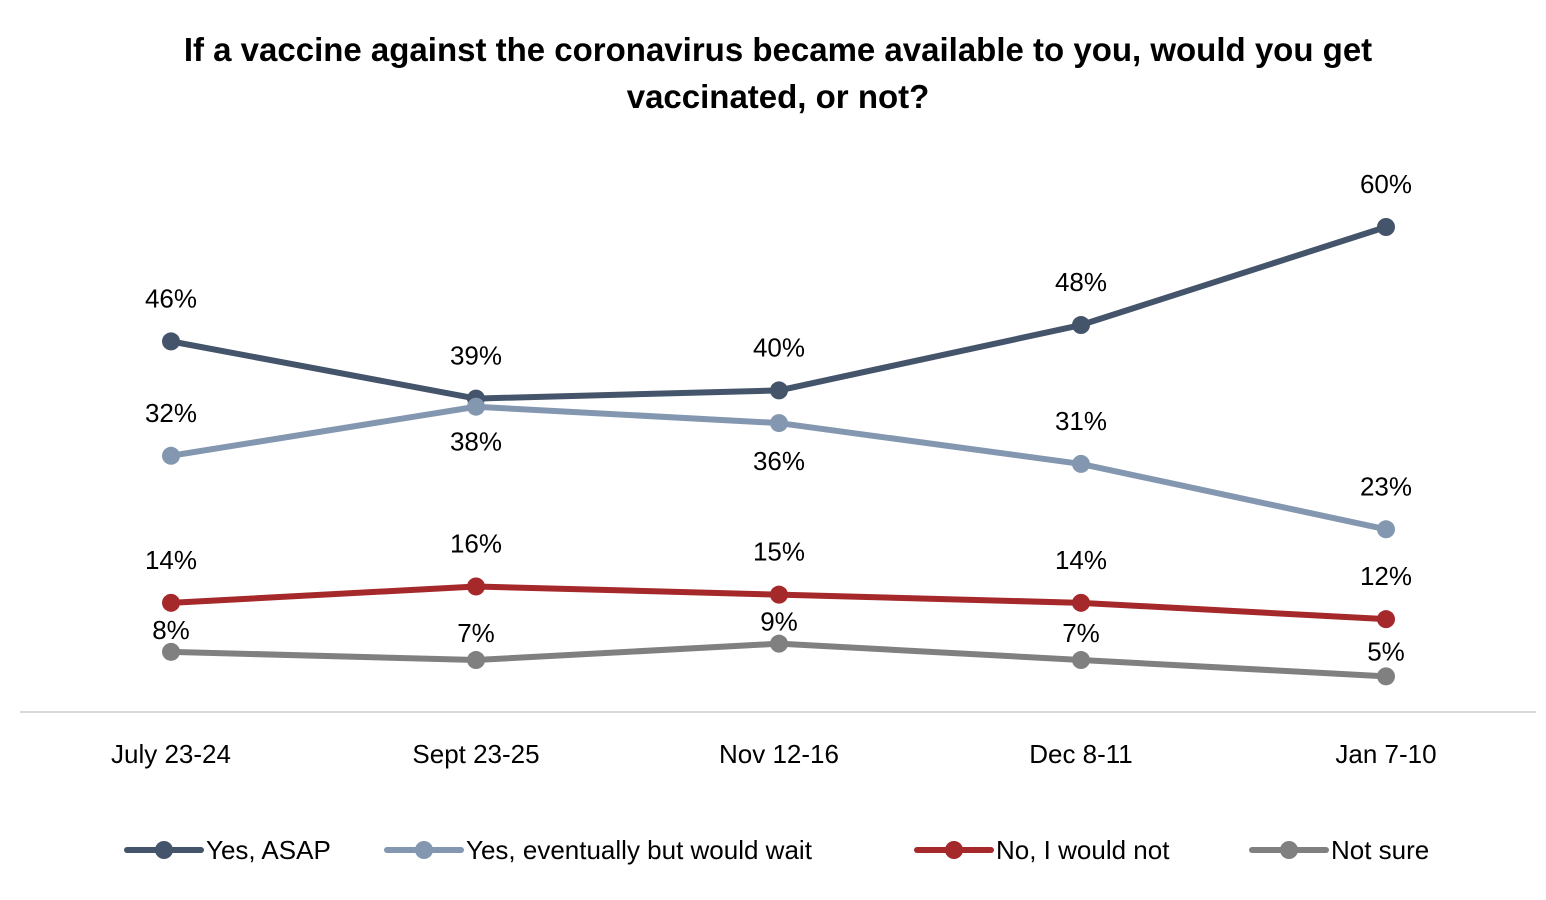 This screenshot has height=900, width=1546. What do you see at coordinates (1081, 421) in the screenshot?
I see `data-label: 31%` at bounding box center [1081, 421].